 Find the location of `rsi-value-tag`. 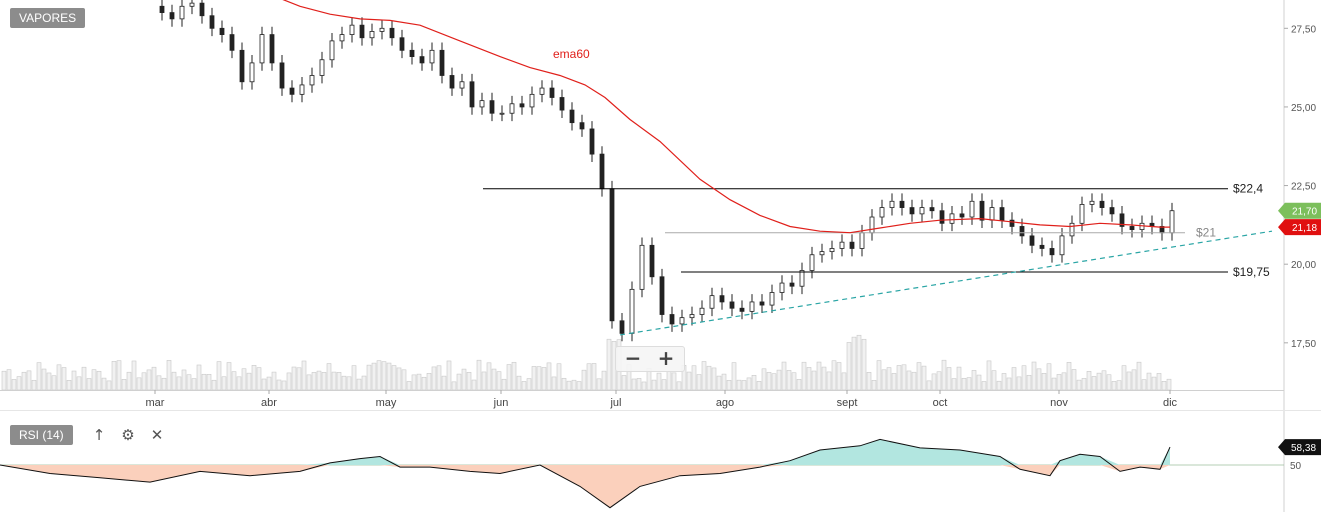

rsi-value-tag is located at coordinates (1299, 447).